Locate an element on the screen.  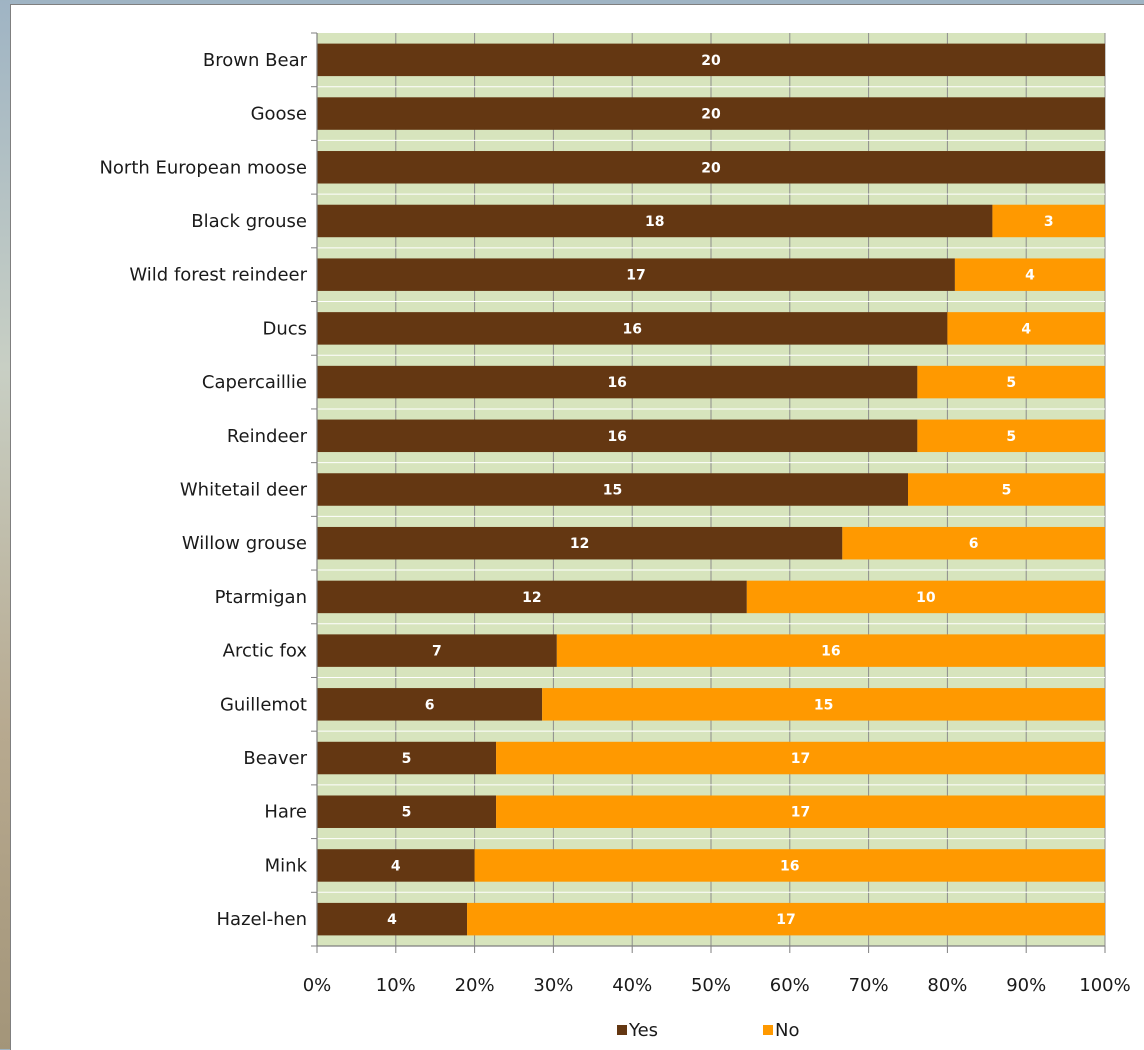
data-label-yes: 17 is located at coordinates (635, 276).